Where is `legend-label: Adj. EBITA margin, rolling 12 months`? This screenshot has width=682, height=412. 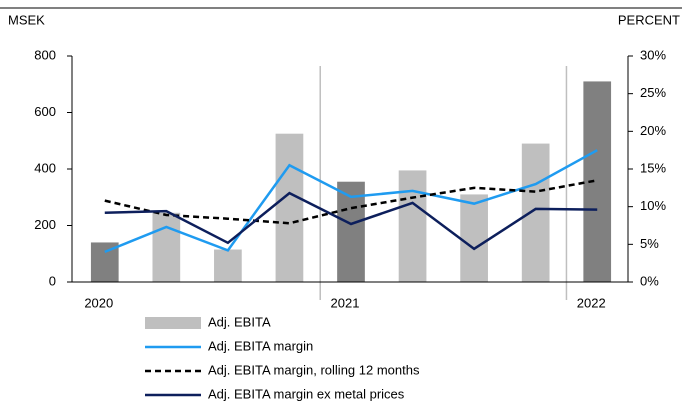
legend-label: Adj. EBITA margin, rolling 12 months is located at coordinates (314, 369).